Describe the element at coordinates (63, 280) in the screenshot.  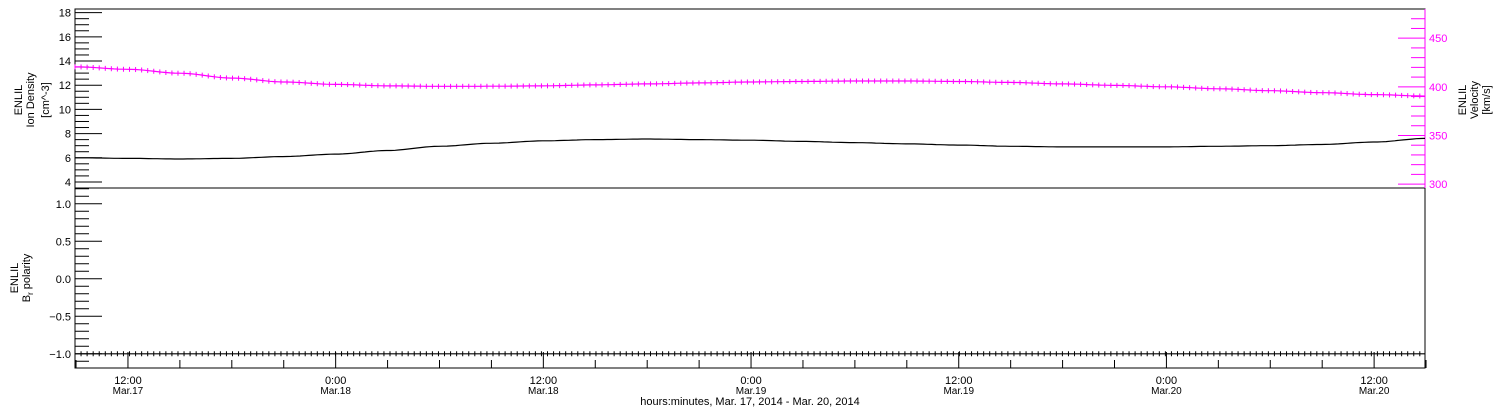
I see `polarity-tick-label: 0.0` at that location.